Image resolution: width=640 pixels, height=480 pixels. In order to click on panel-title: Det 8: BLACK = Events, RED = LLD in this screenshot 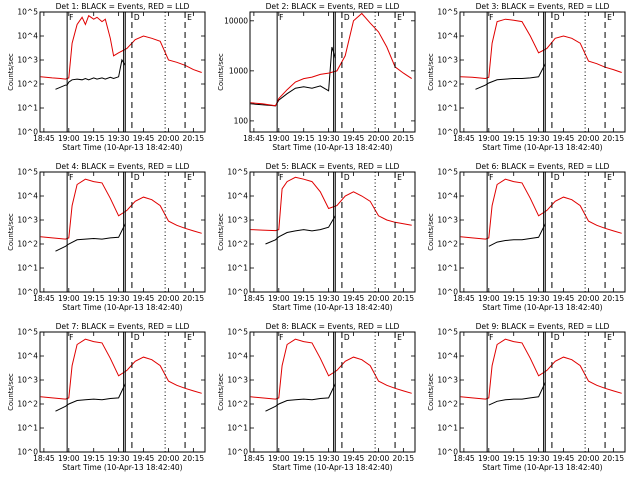, I will do `click(333, 326)`.